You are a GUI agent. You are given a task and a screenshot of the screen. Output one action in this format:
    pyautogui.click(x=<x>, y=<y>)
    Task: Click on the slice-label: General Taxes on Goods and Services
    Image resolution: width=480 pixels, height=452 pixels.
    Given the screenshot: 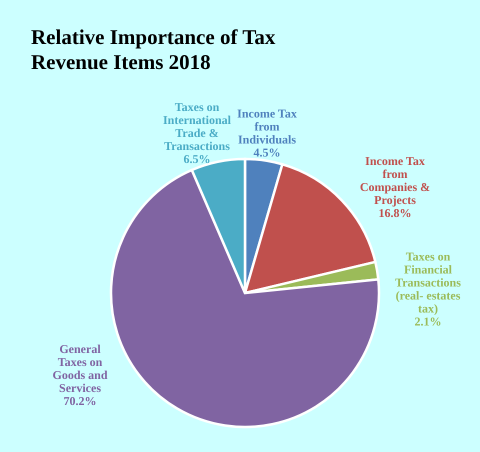 What is the action you would take?
    pyautogui.click(x=80, y=368)
    